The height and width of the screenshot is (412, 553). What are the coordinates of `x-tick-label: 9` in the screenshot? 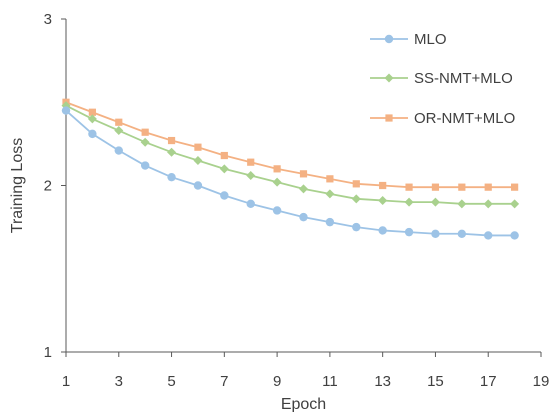 It's located at (277, 381).